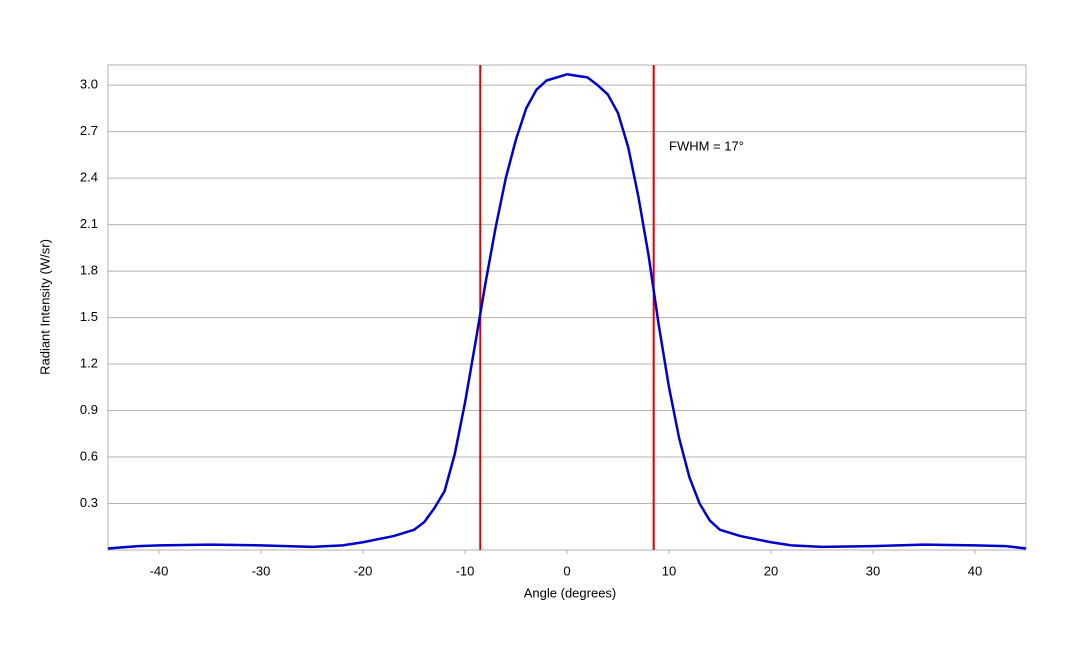 The image size is (1080, 648). I want to click on y-tick-label: 1.8, so click(89, 270).